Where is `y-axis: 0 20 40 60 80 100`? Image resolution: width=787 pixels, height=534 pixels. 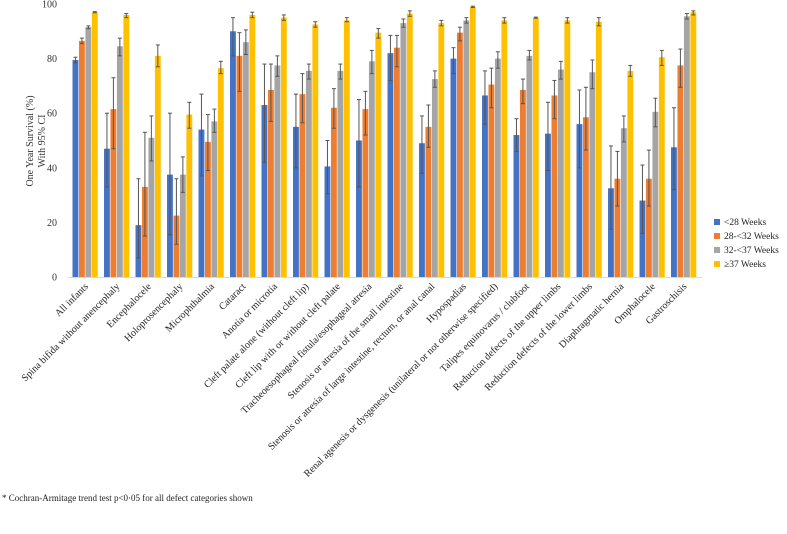 y-axis: 0 20 40 60 80 100 is located at coordinates (49, 142).